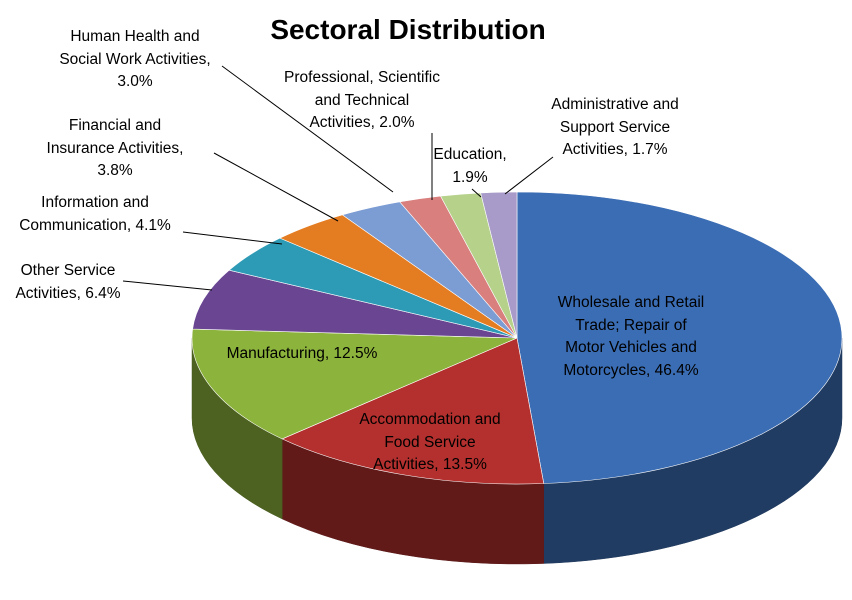  I want to click on data-label-line: Social Work Activities,, so click(135, 59).